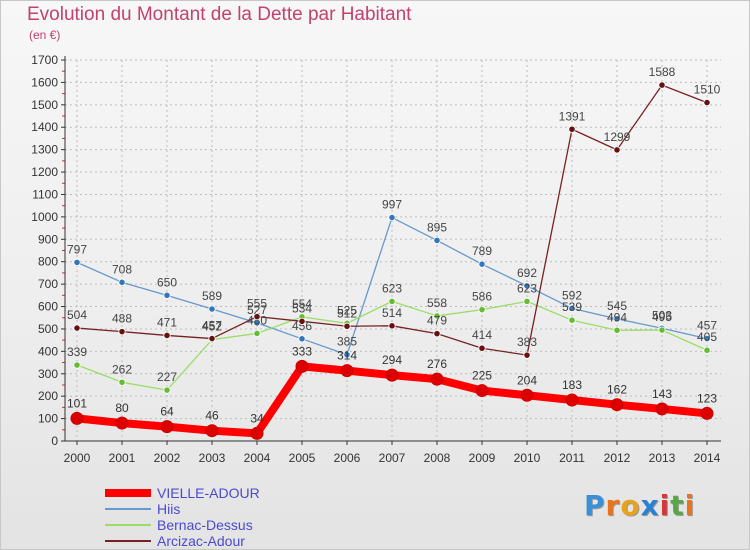 The height and width of the screenshot is (550, 750). Describe the element at coordinates (392, 458) in the screenshot. I see `x-tick-label: 2007` at that location.